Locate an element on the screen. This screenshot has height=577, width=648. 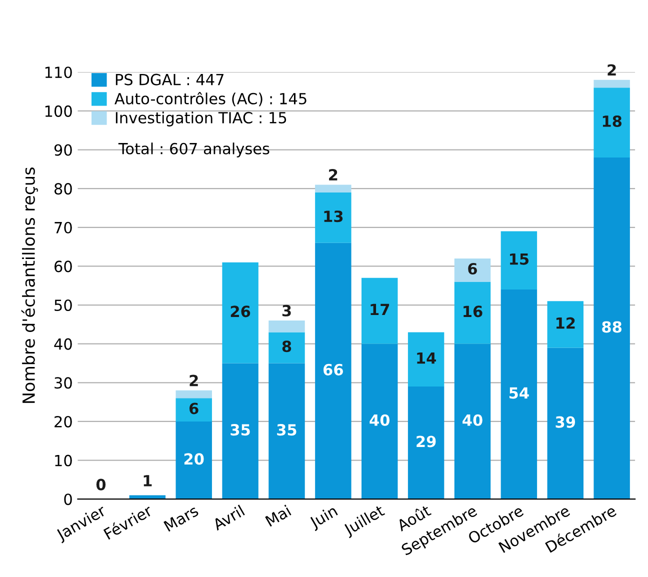
data-label: 13 is located at coordinates (333, 216).